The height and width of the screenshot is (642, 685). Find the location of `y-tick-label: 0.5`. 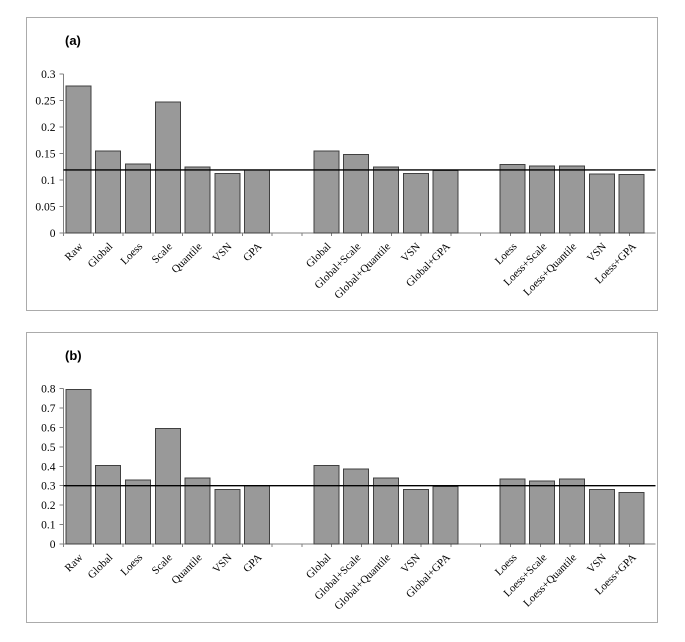

y-tick-label: 0.5 is located at coordinates (48, 448).